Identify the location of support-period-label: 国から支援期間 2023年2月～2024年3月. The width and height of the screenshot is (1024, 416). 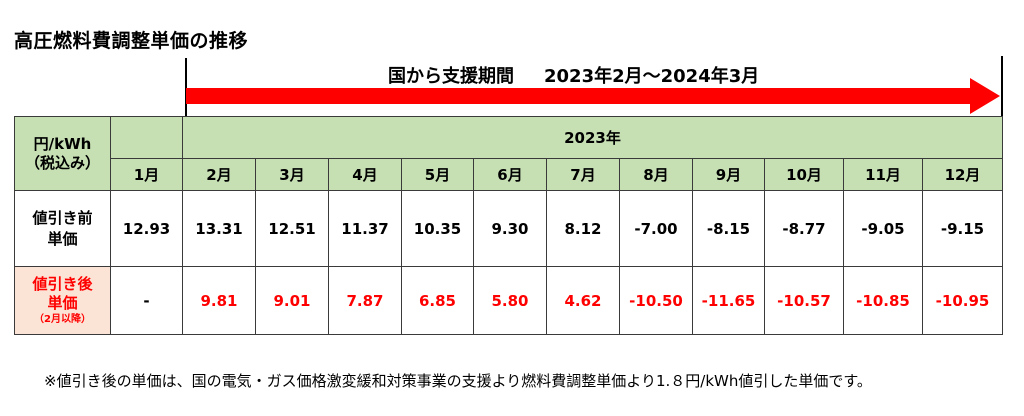
(573, 75).